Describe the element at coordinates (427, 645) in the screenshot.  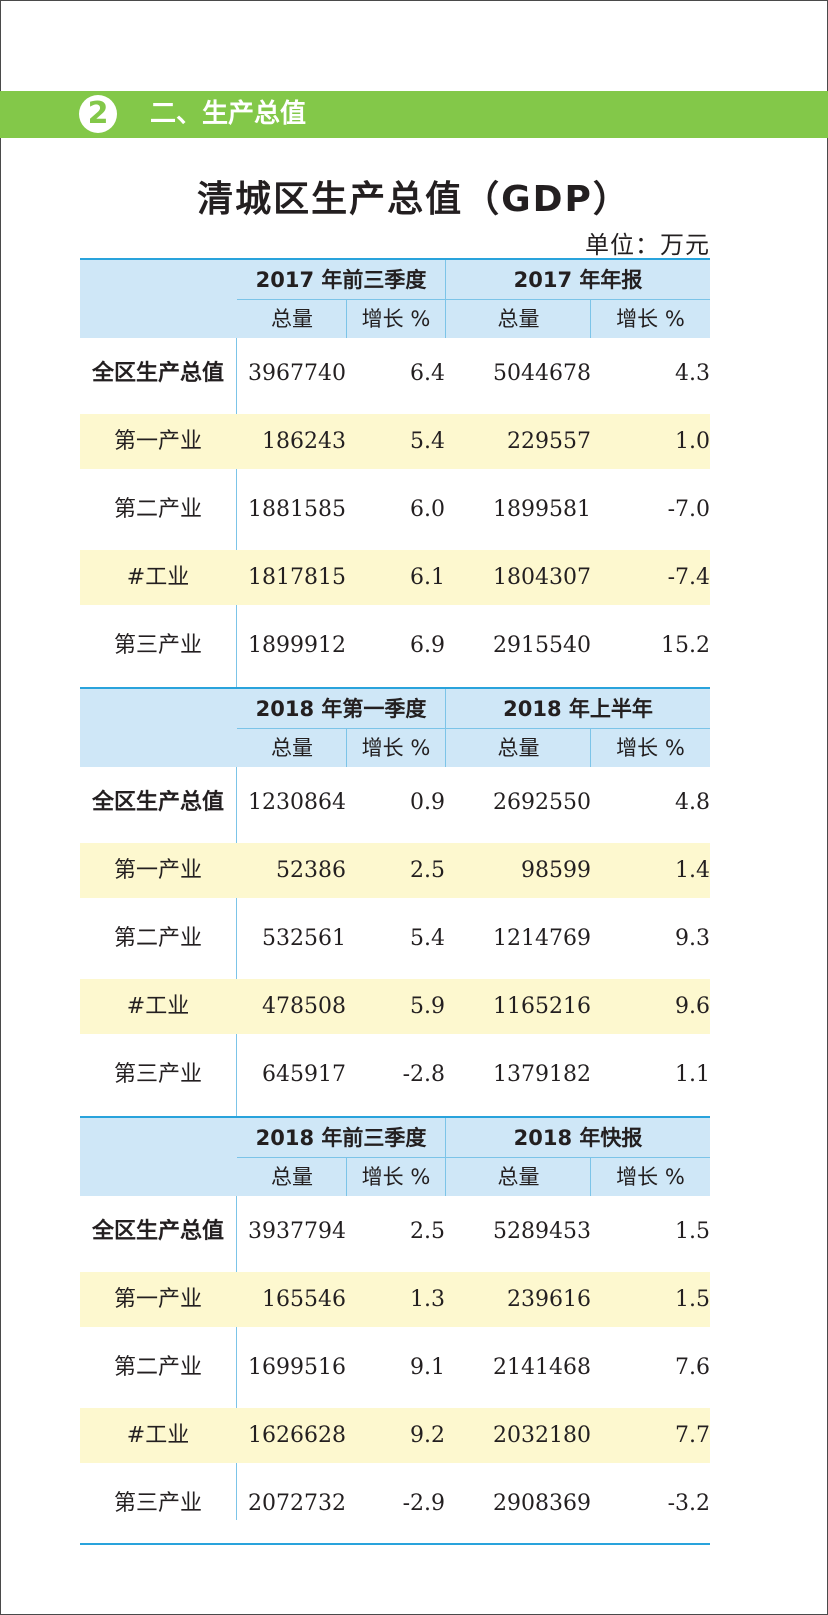
I see `cell-growth-left: 6.9` at that location.